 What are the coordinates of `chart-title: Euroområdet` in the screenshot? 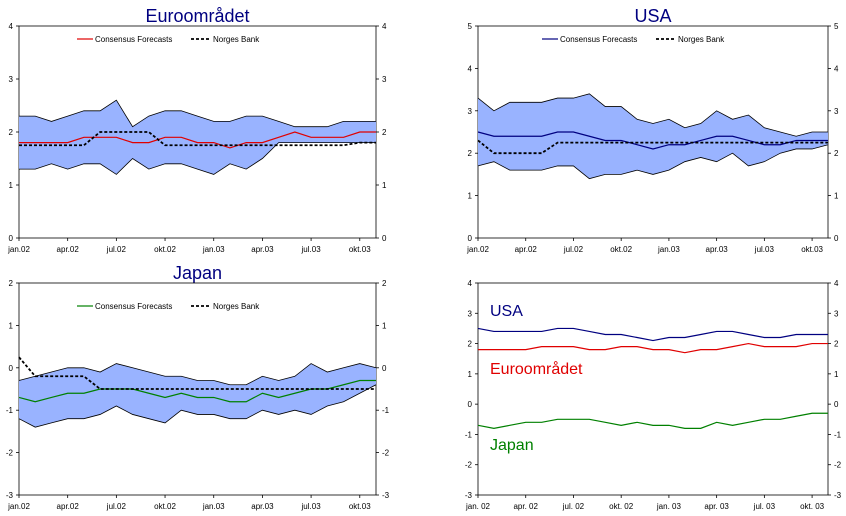 It's located at (197, 16).